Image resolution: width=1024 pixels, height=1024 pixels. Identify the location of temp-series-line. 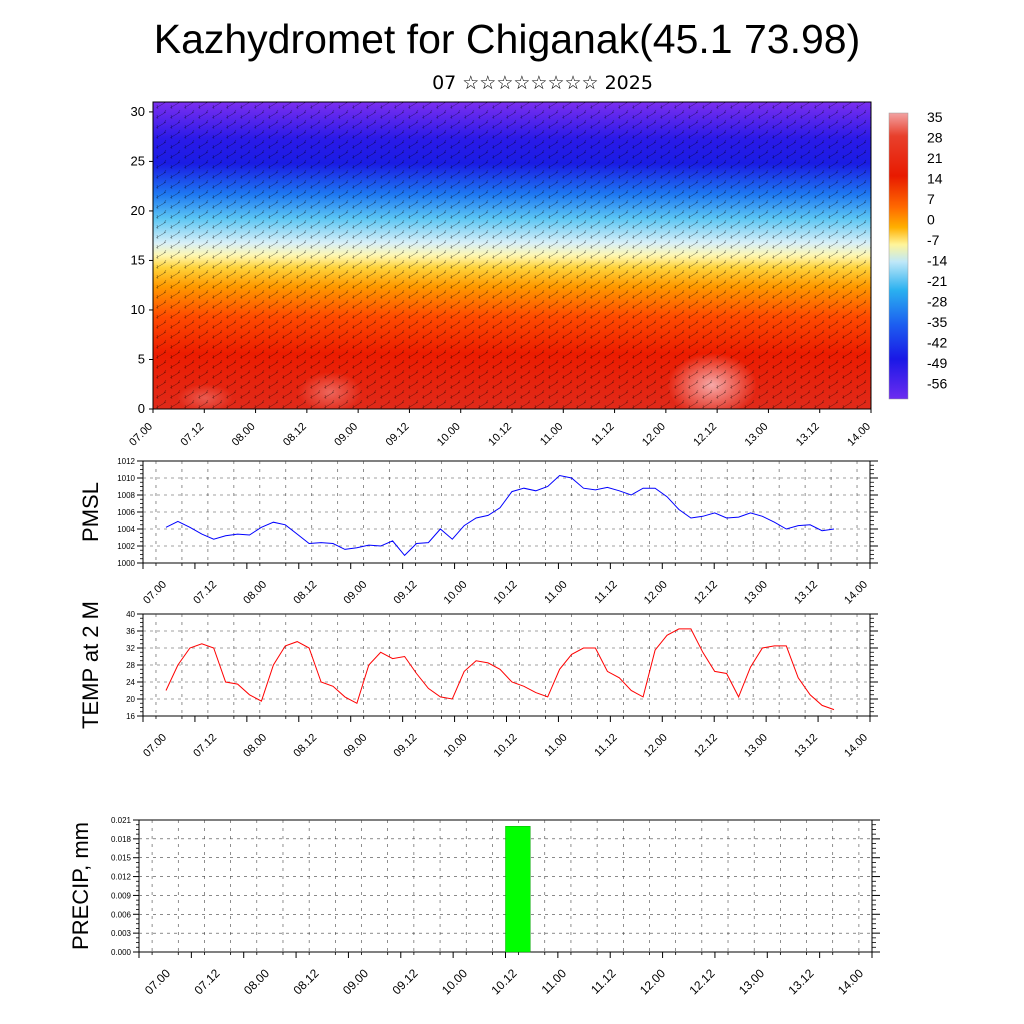
(500, 669).